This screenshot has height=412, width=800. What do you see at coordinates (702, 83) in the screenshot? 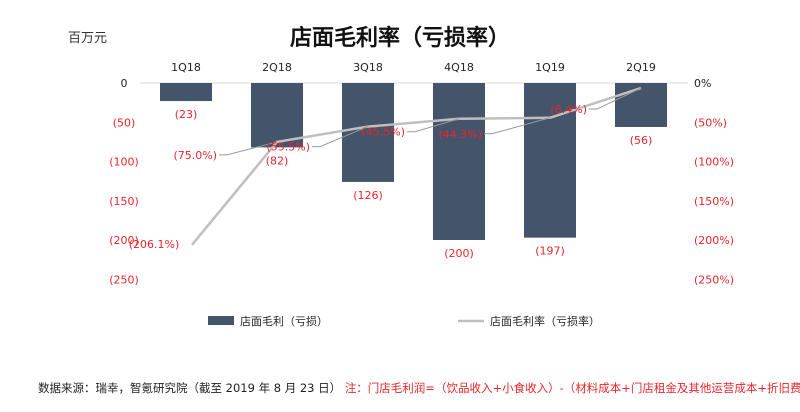
I see `right-axis-tick: 0%` at bounding box center [702, 83].